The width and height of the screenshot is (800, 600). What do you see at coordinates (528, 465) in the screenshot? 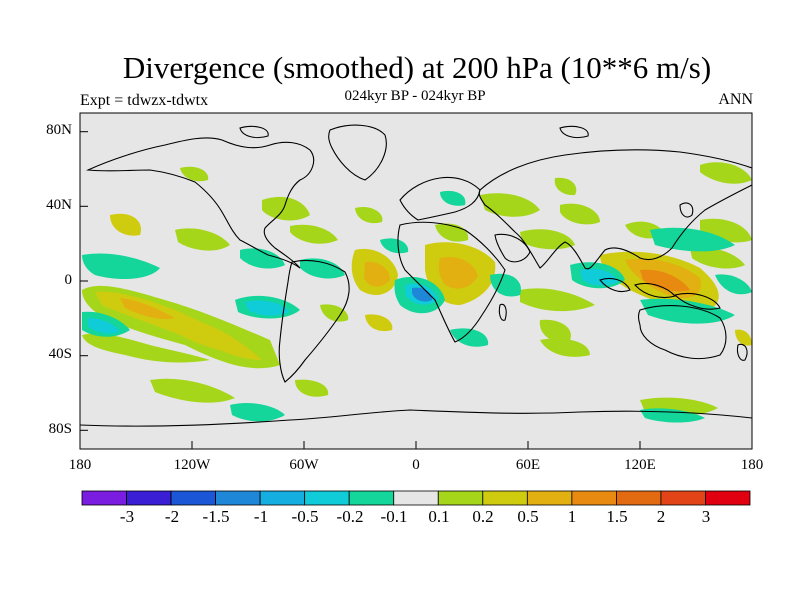
I see `lon-label-60e: 60E` at bounding box center [528, 465].